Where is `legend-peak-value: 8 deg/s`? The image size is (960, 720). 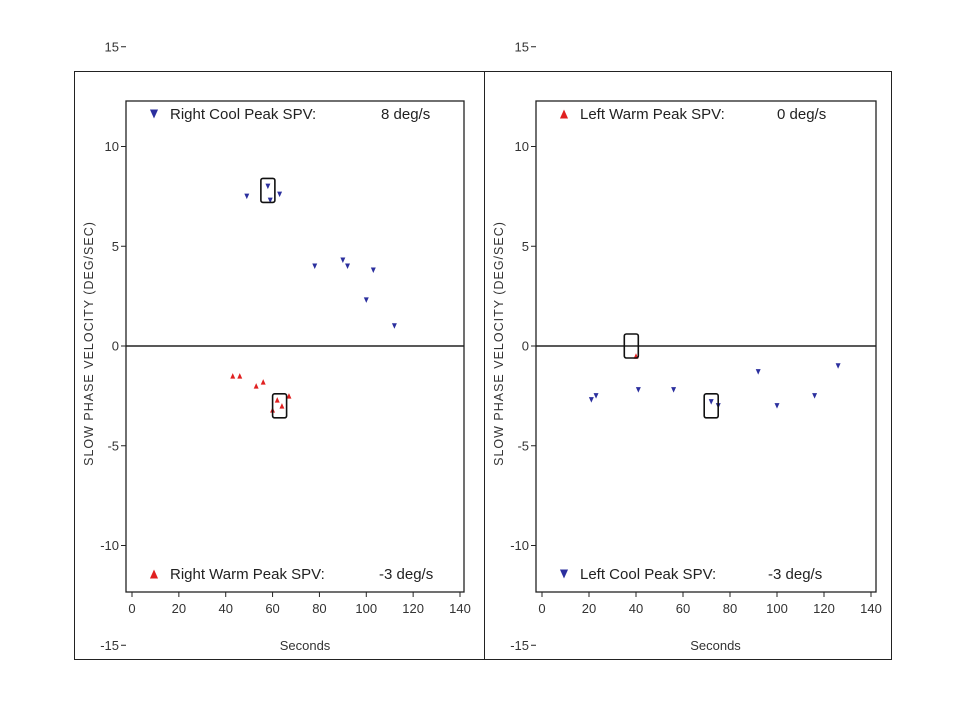 legend-peak-value: 8 deg/s is located at coordinates (405, 114).